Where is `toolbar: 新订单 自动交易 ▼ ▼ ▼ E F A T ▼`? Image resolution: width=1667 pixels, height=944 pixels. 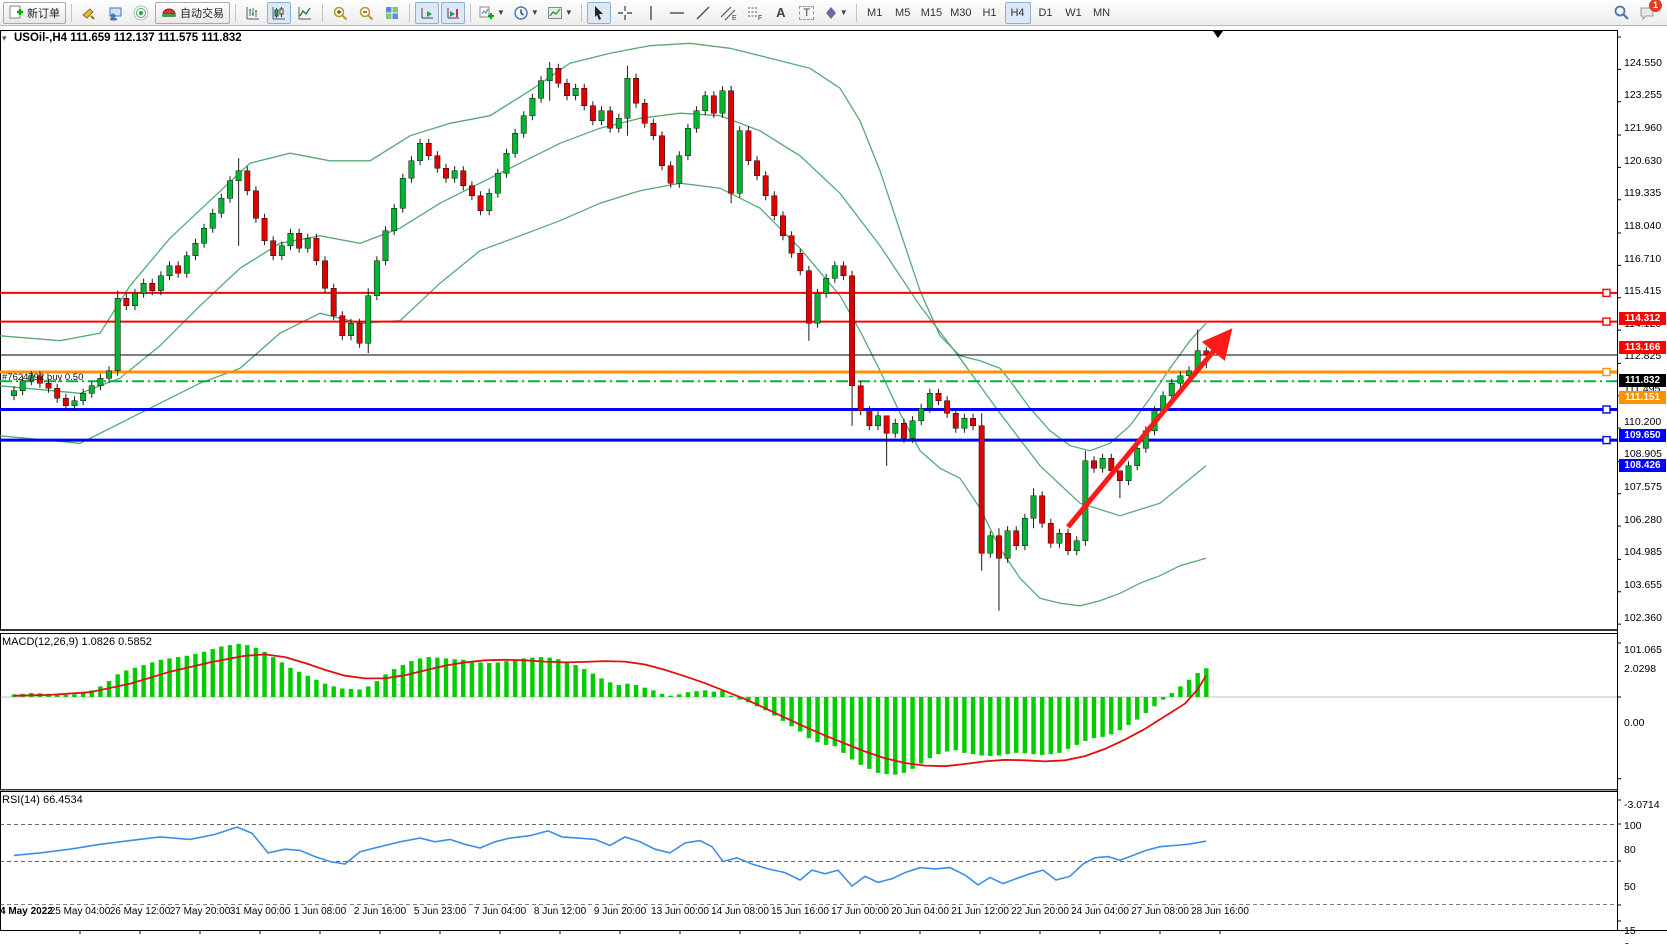 toolbar: 新订单 自动交易 ▼ ▼ ▼ E F A T ▼ is located at coordinates (833, 13).